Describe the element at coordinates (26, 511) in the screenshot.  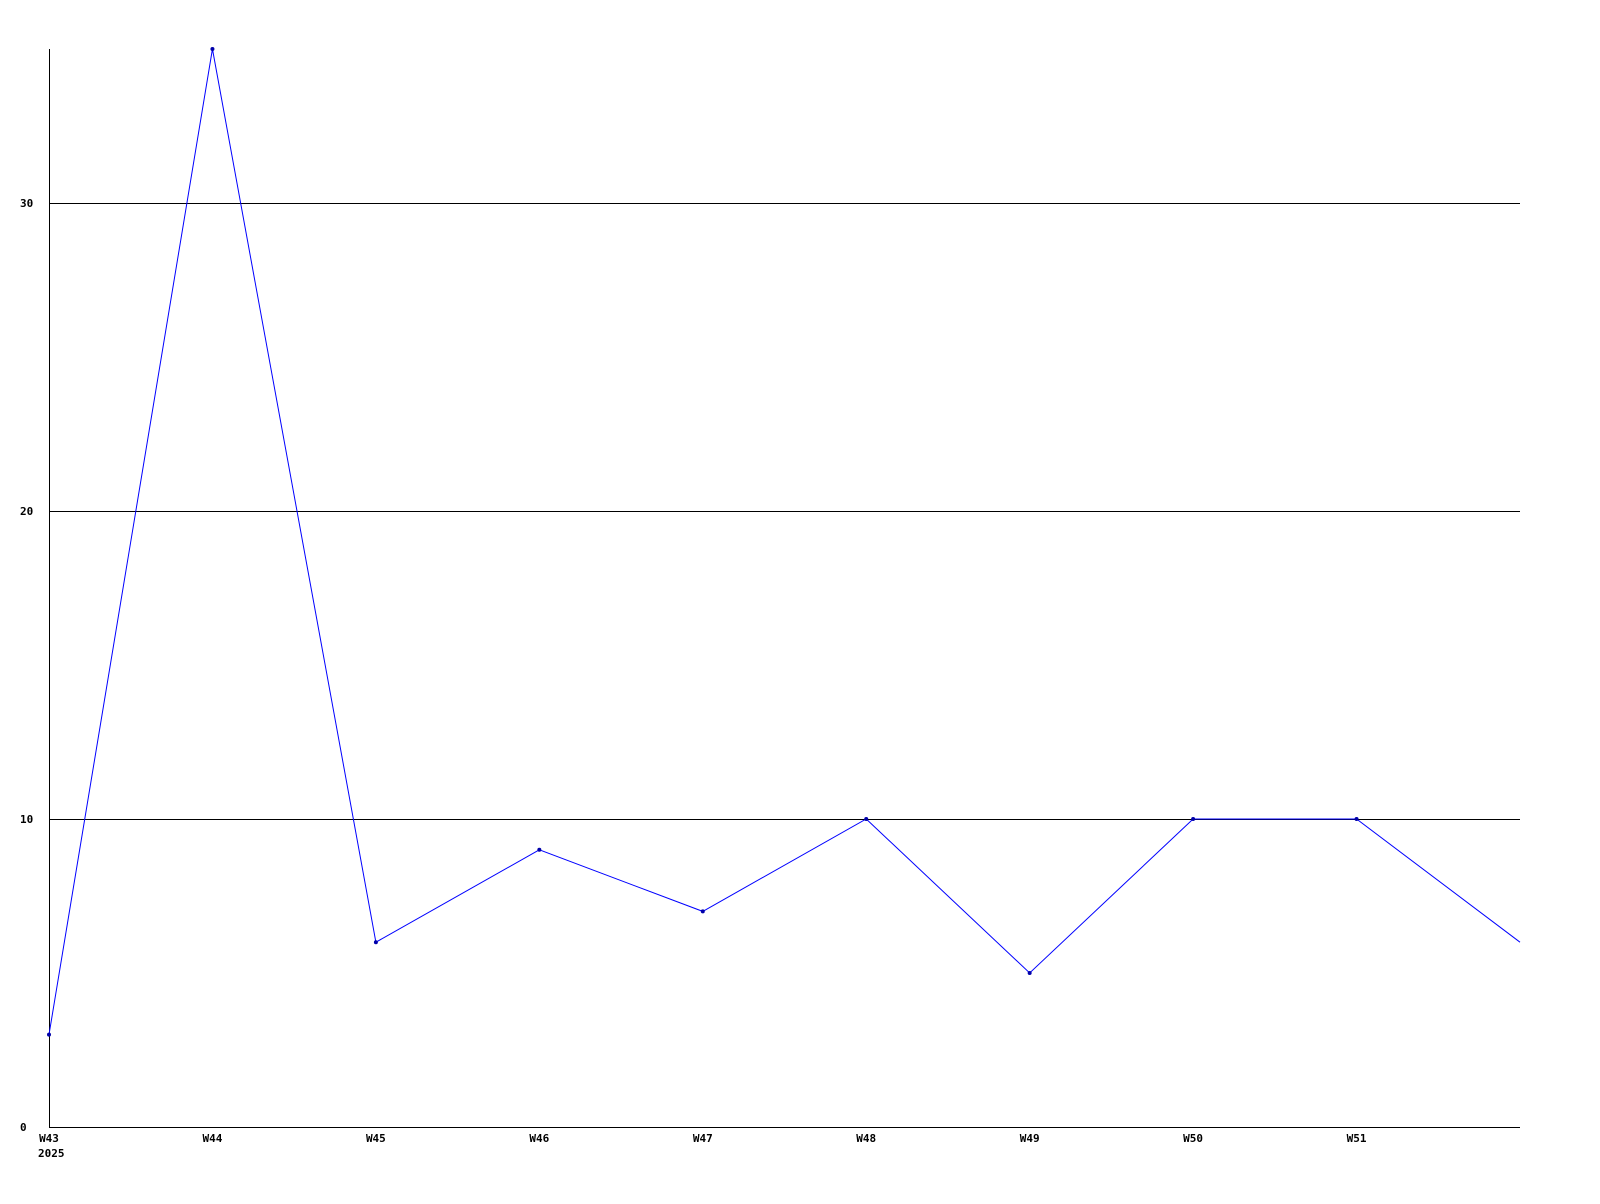
I see `y-tick-label: 20` at that location.